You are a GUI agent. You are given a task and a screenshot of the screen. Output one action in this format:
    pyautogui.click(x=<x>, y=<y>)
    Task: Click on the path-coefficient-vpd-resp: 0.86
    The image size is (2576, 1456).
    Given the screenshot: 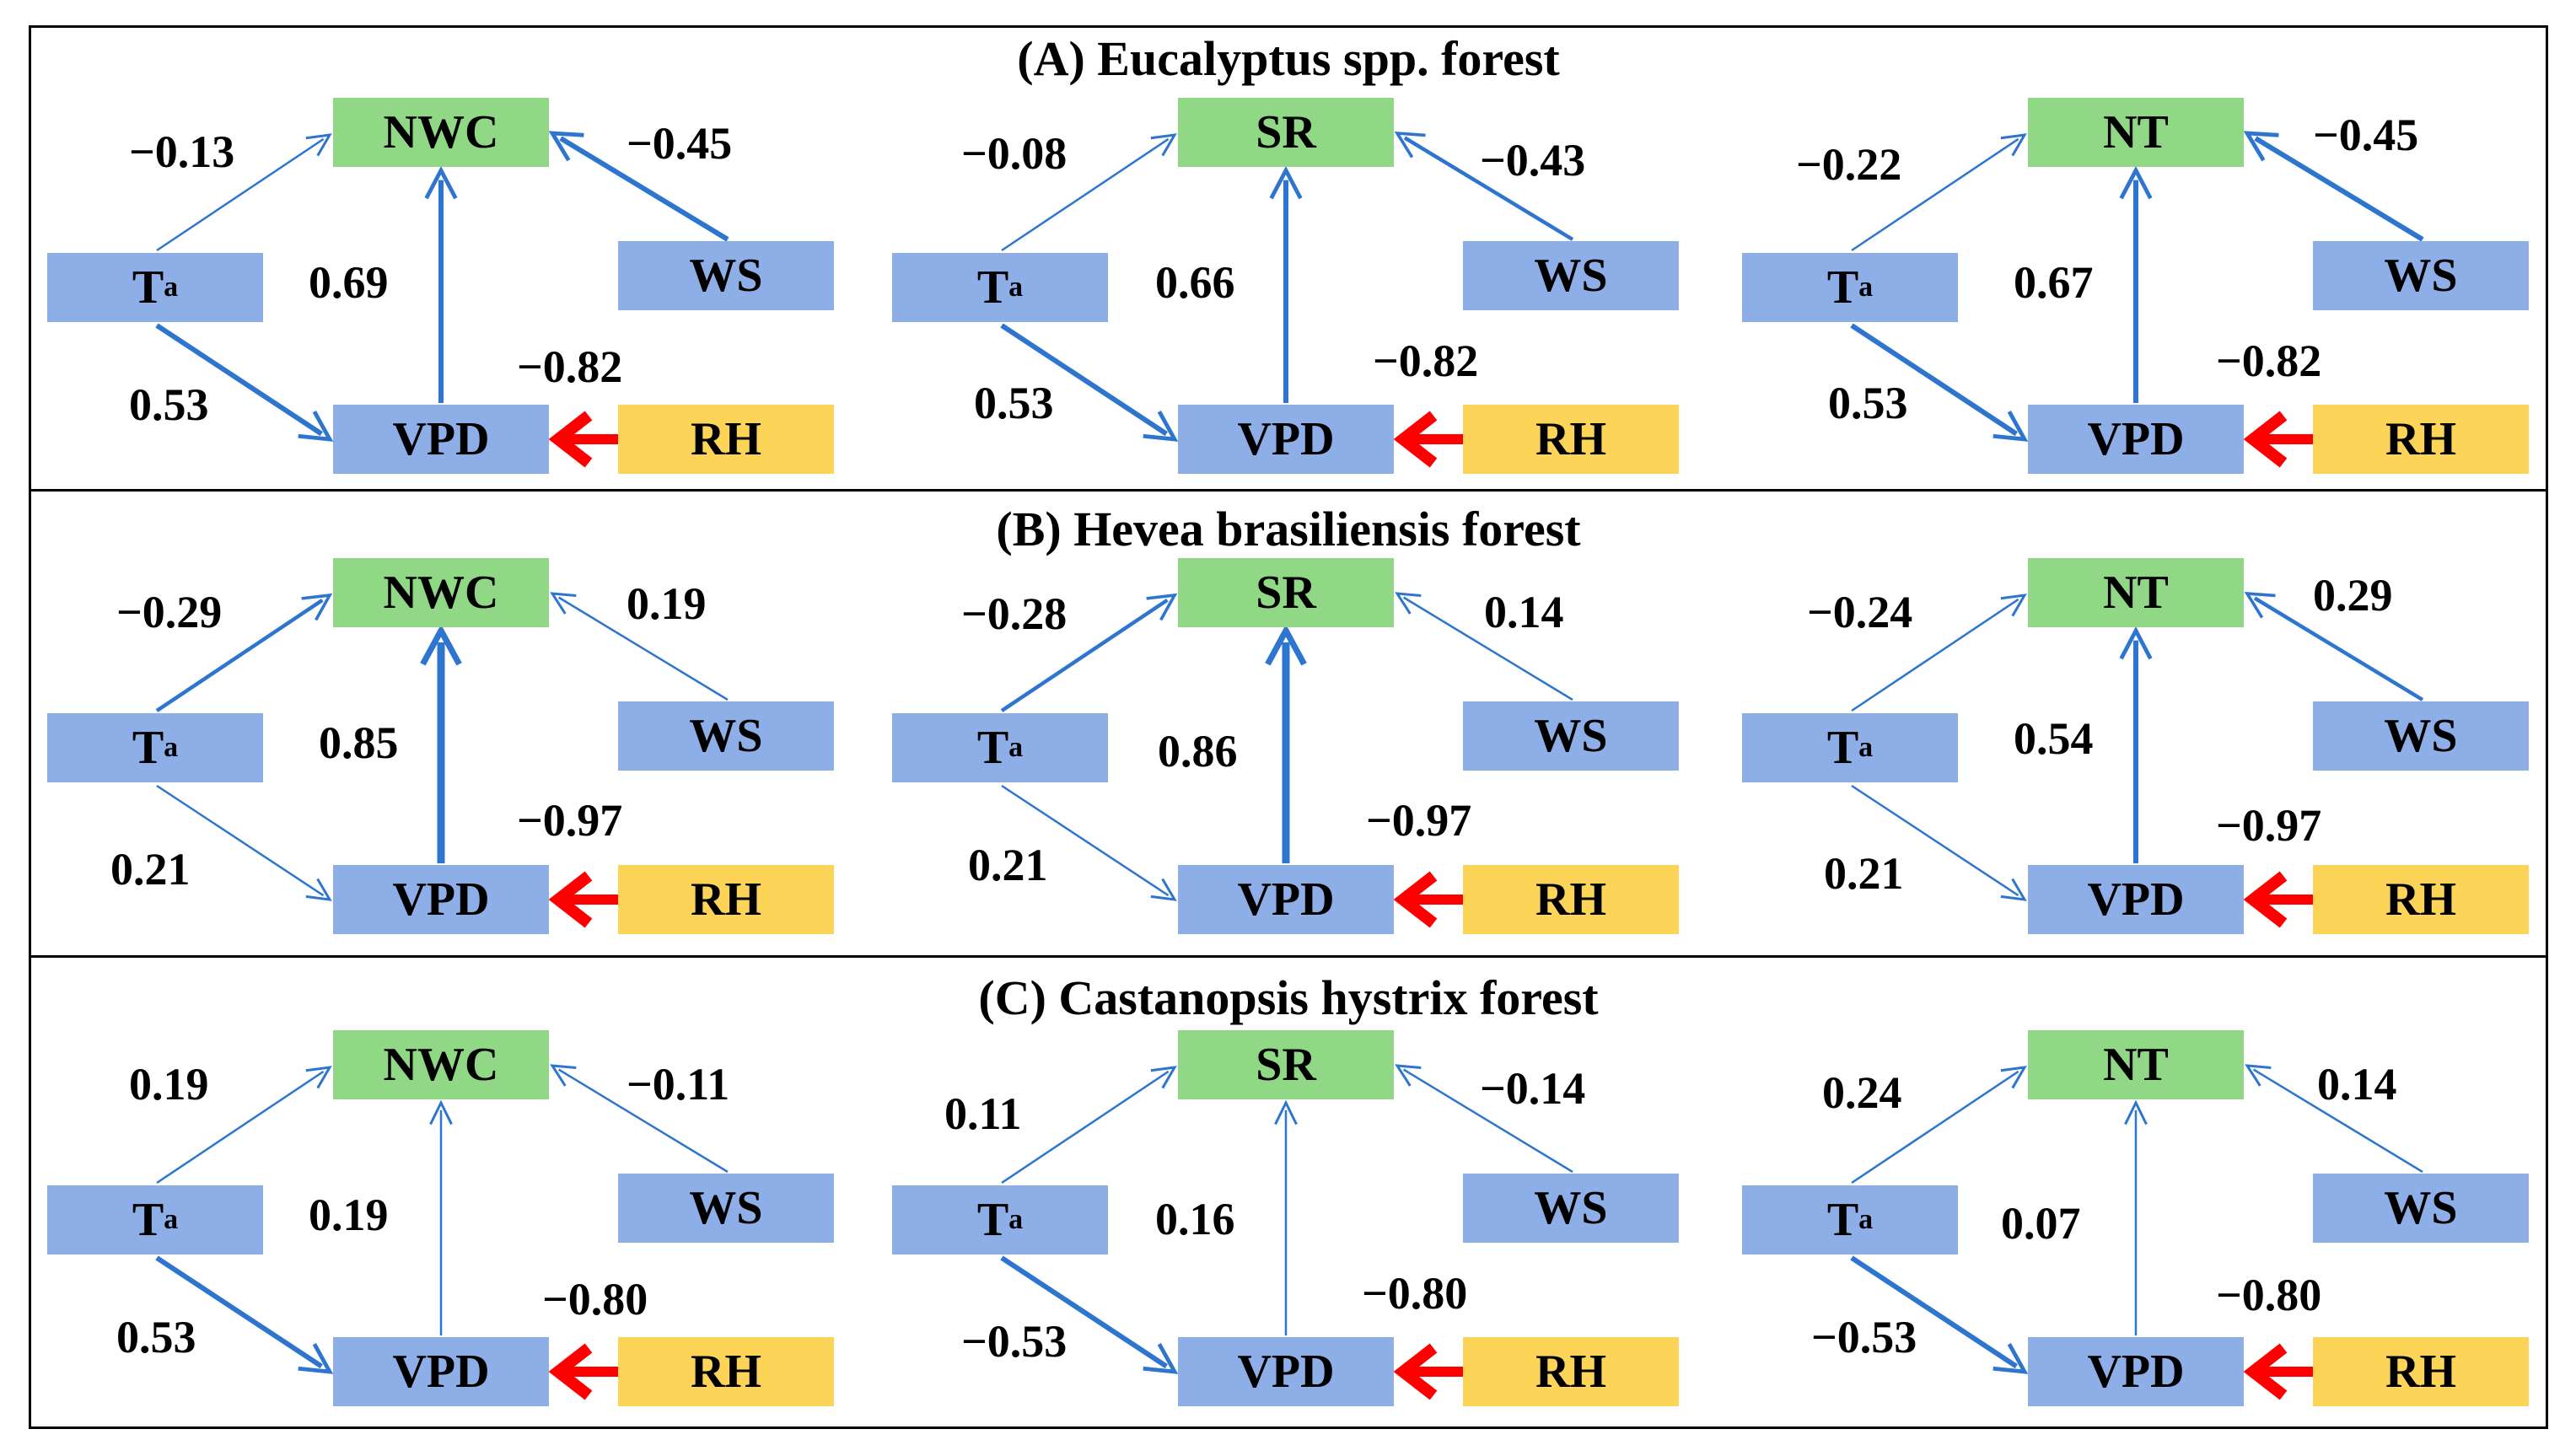 What is the action you would take?
    pyautogui.click(x=1198, y=751)
    